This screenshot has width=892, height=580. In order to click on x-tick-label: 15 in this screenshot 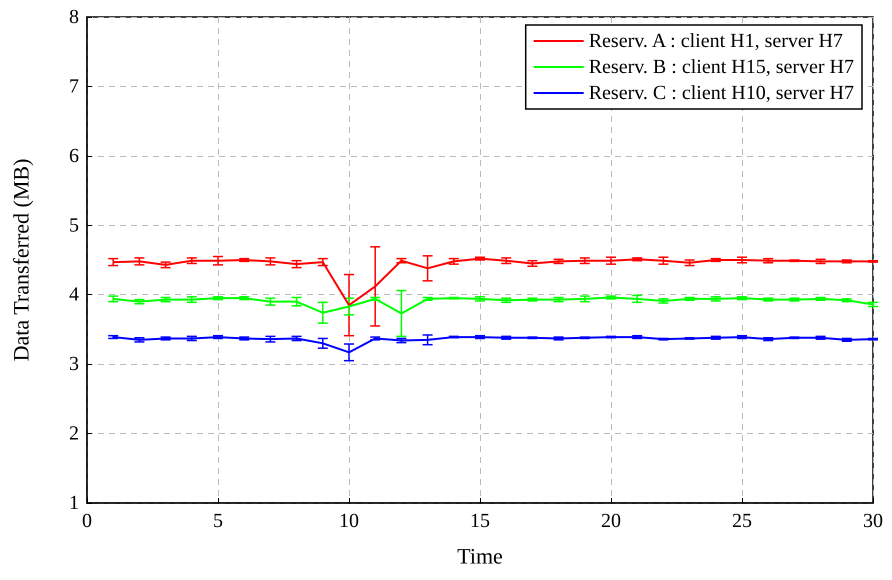, I will do `click(480, 521)`.